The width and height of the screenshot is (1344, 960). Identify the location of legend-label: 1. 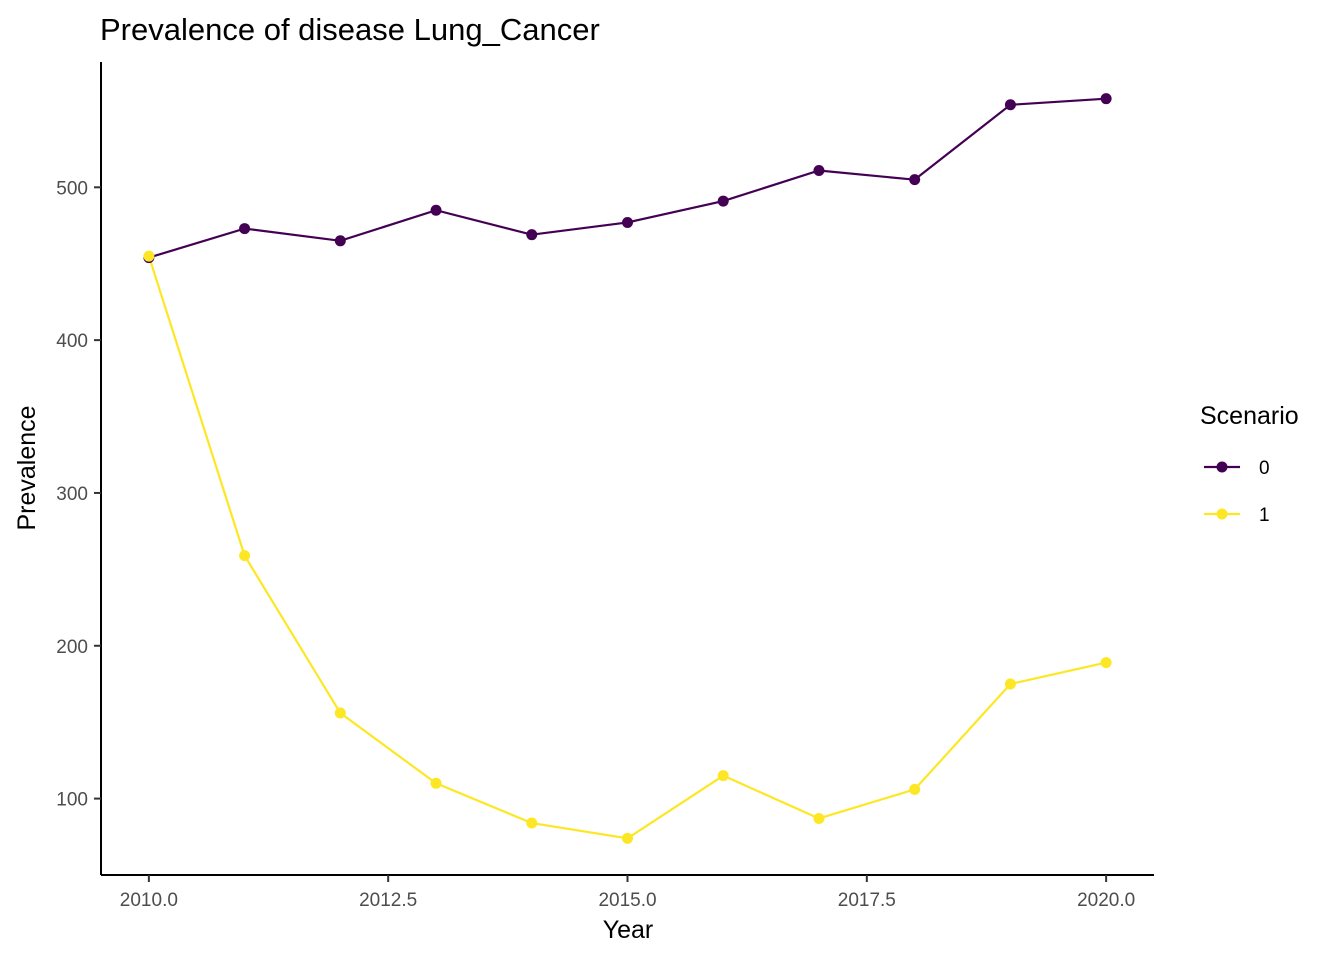
(1264, 515).